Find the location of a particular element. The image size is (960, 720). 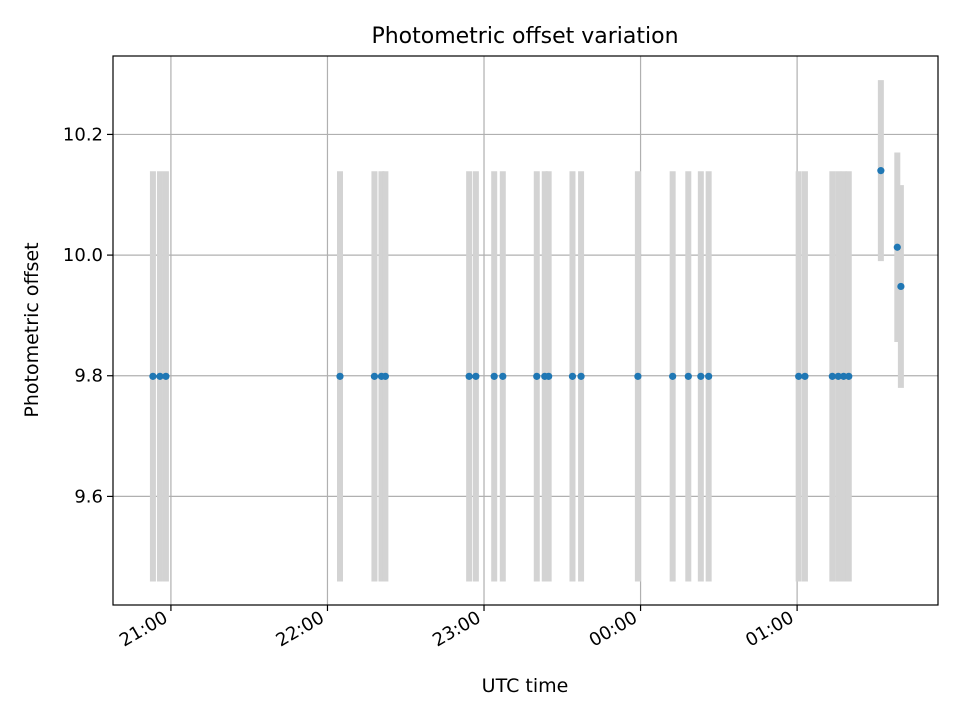

y-axis-label: Photometric offset is located at coordinates (32, 329).